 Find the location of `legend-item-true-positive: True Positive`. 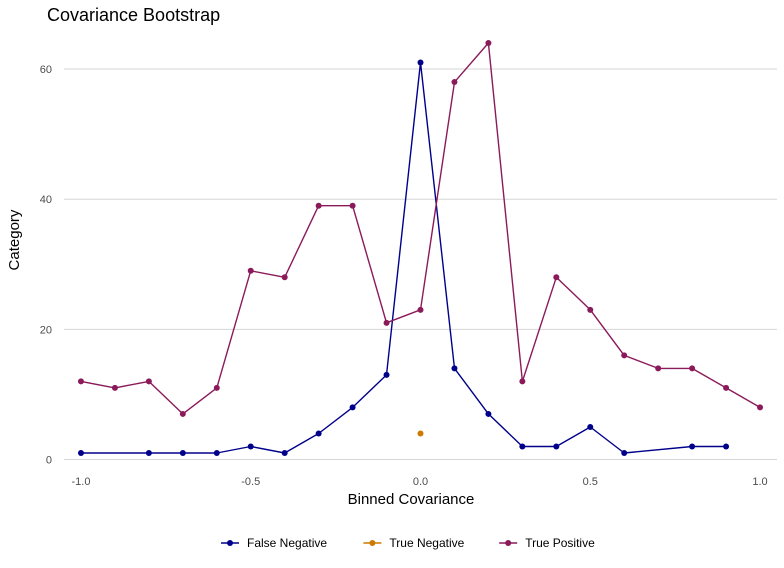

legend-item-true-positive: True Positive is located at coordinates (547, 543).